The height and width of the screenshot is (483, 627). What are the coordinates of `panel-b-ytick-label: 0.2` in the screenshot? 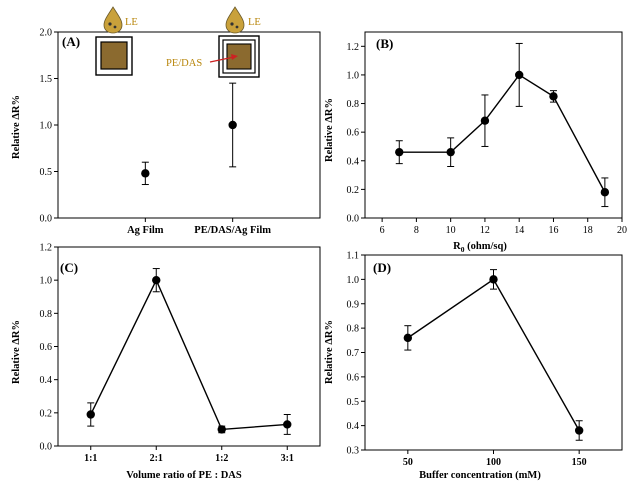 It's located at (353, 190).